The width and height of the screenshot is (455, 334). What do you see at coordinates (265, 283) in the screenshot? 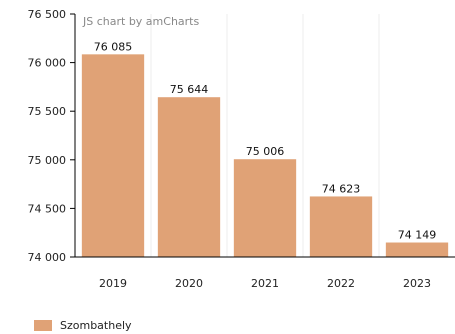
I see `x-tick-label: 2021` at bounding box center [265, 283].